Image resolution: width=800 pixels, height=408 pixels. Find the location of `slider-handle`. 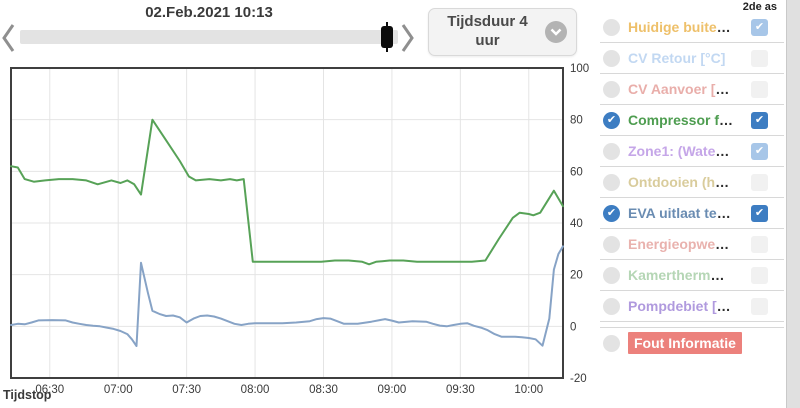

slider-handle is located at coordinates (387, 37).